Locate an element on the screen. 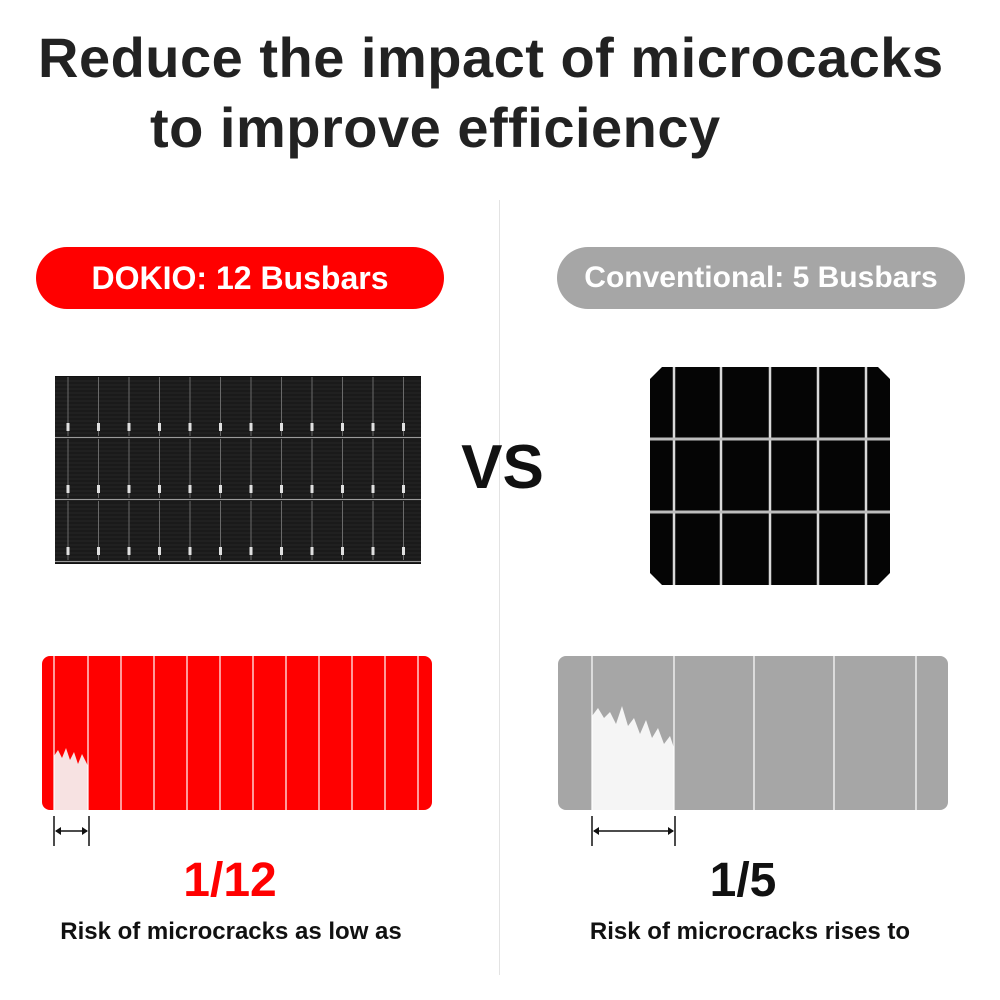 The height and width of the screenshot is (1000, 1000). center-divider is located at coordinates (499, 587).